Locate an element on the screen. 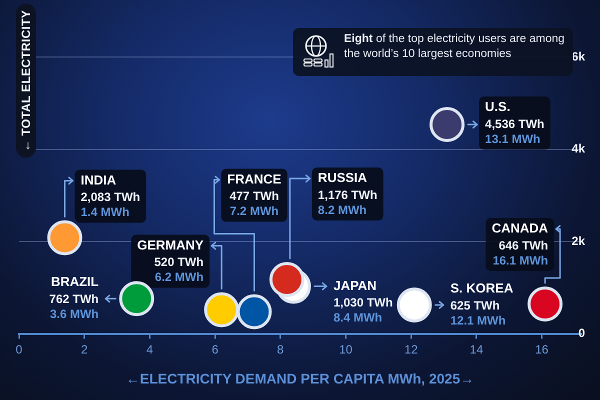 The image size is (600, 400). x-axis-title: ←ELECTRICITY DEMAND PER CAPITA MWh, 2025→ is located at coordinates (300, 378).